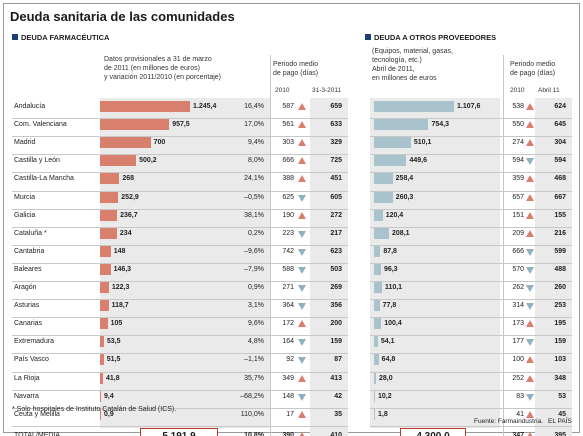 This screenshot has width=583, height=436. I want to click on suppliers-col-2011: Abril 11, so click(549, 90).